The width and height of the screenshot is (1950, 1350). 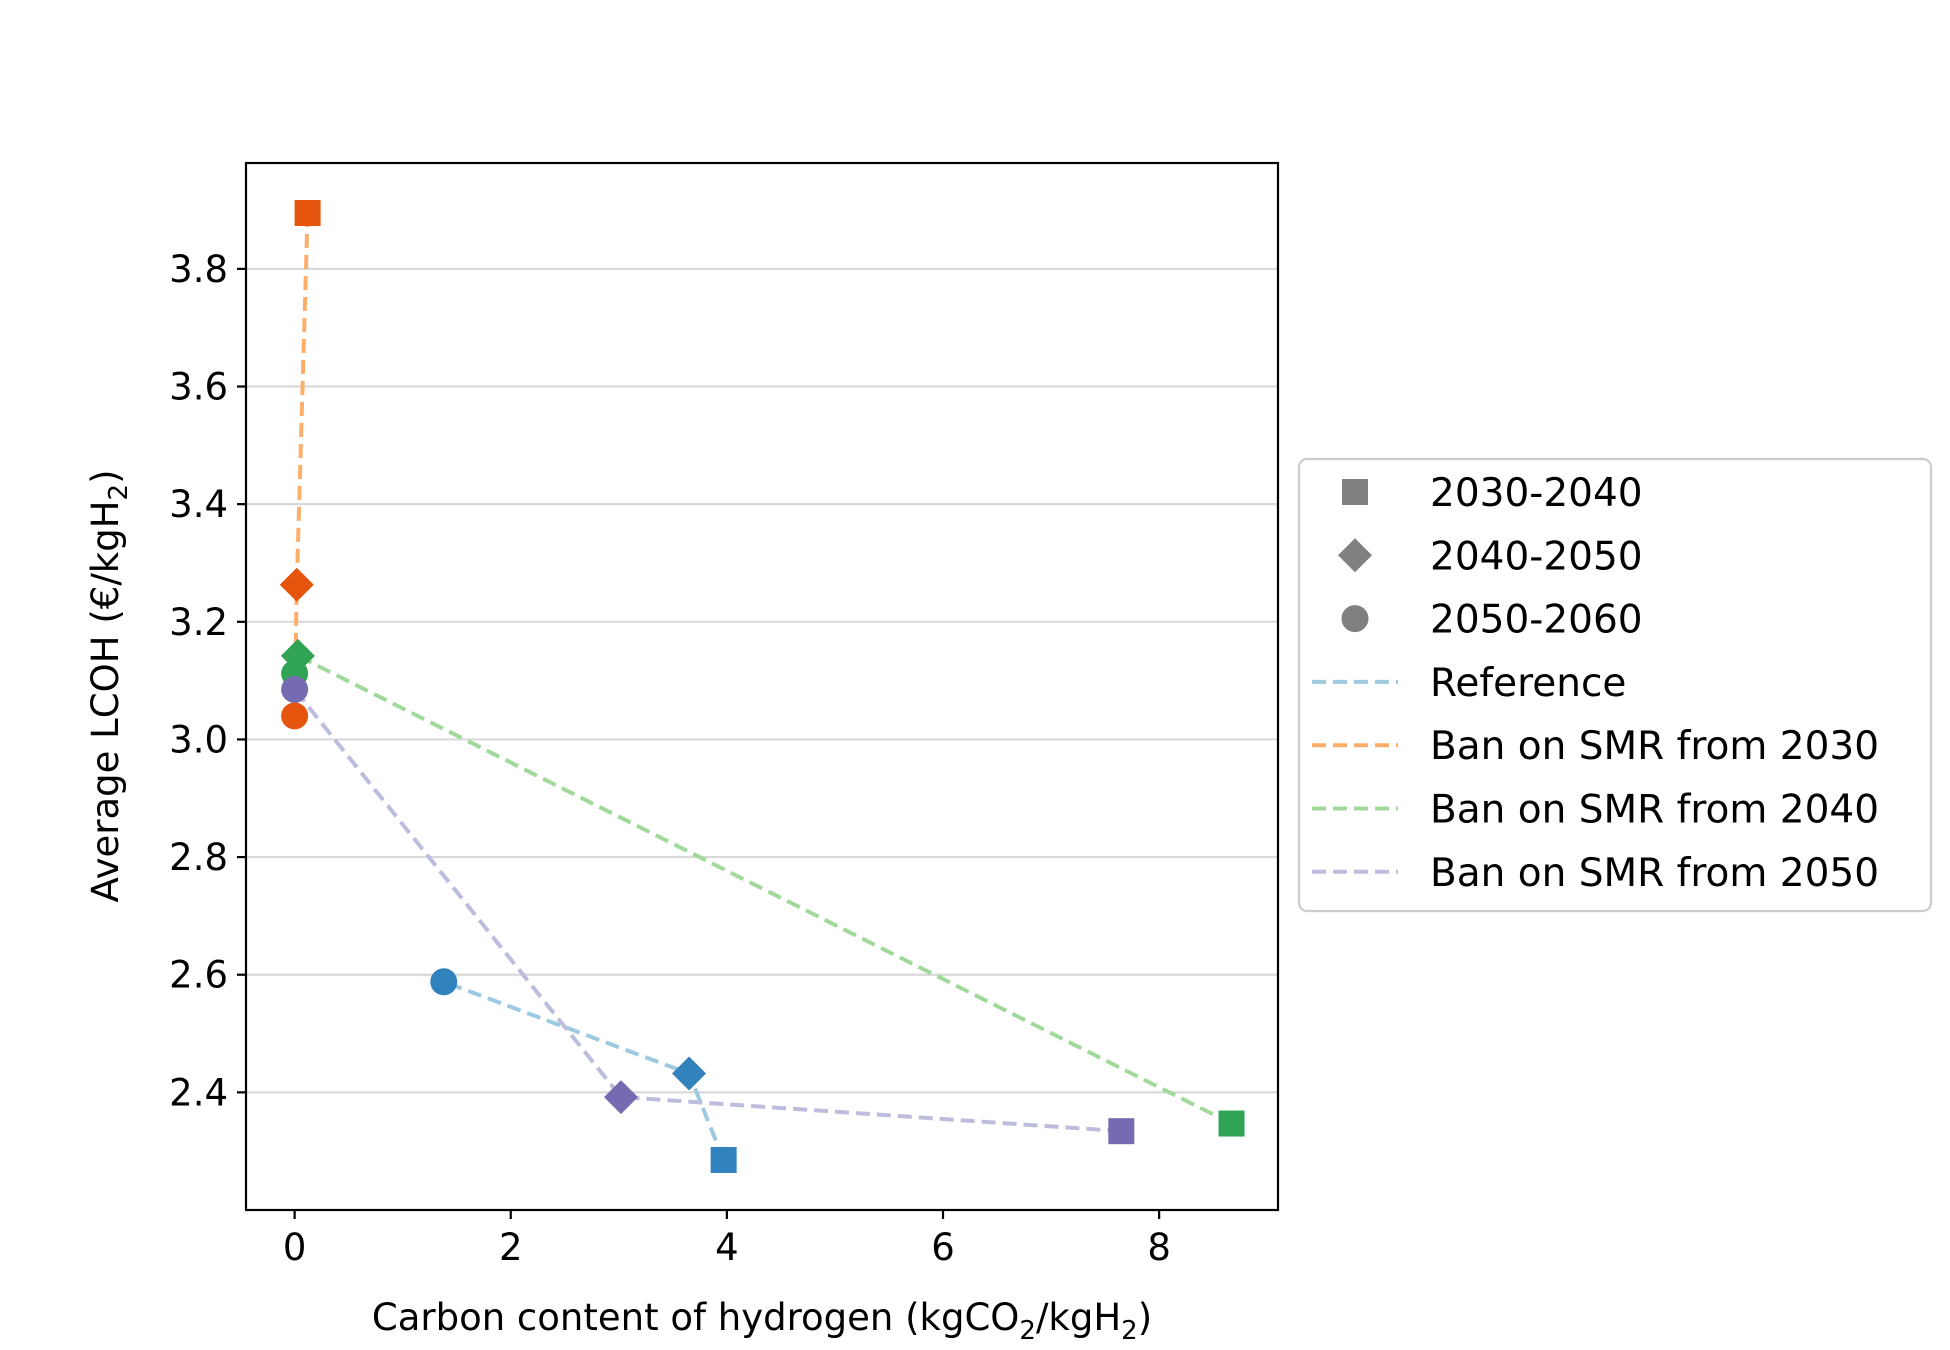 What do you see at coordinates (1536, 556) in the screenshot?
I see `legend-label: 2040-2050` at bounding box center [1536, 556].